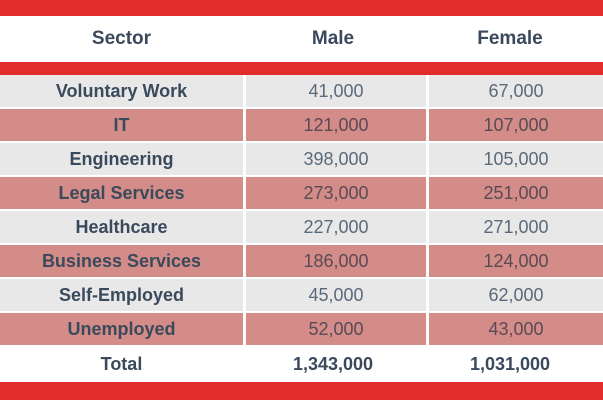 The width and height of the screenshot is (603, 400). What do you see at coordinates (301, 8) in the screenshot?
I see `top-red-bar` at bounding box center [301, 8].